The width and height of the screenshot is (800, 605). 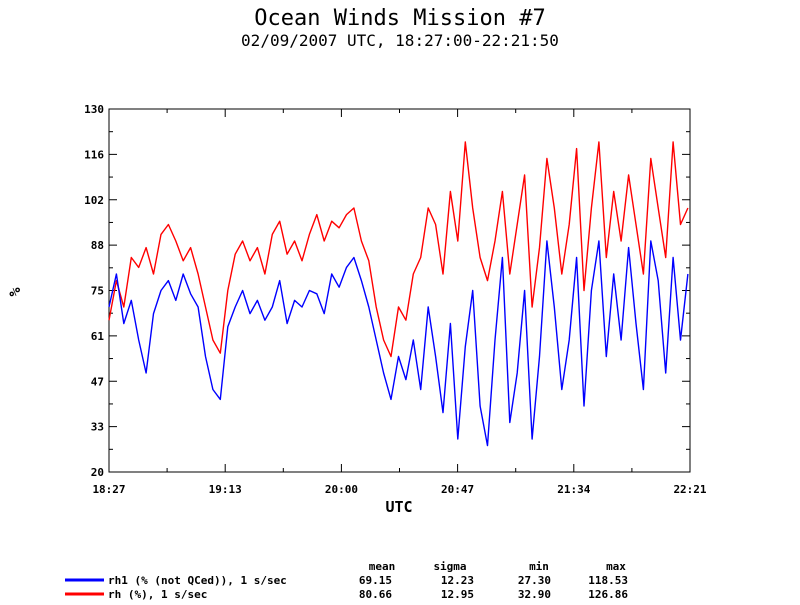 What do you see at coordinates (15, 291) in the screenshot?
I see `y-axis-label: %` at bounding box center [15, 291].